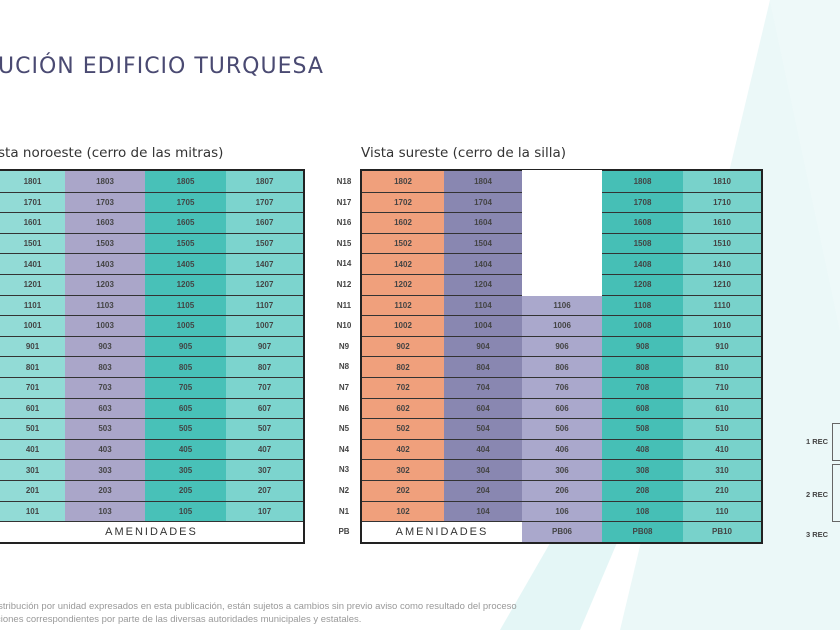 The width and height of the screenshot is (840, 630). What do you see at coordinates (32, 284) in the screenshot?
I see `unit-cell: 1201` at bounding box center [32, 284].